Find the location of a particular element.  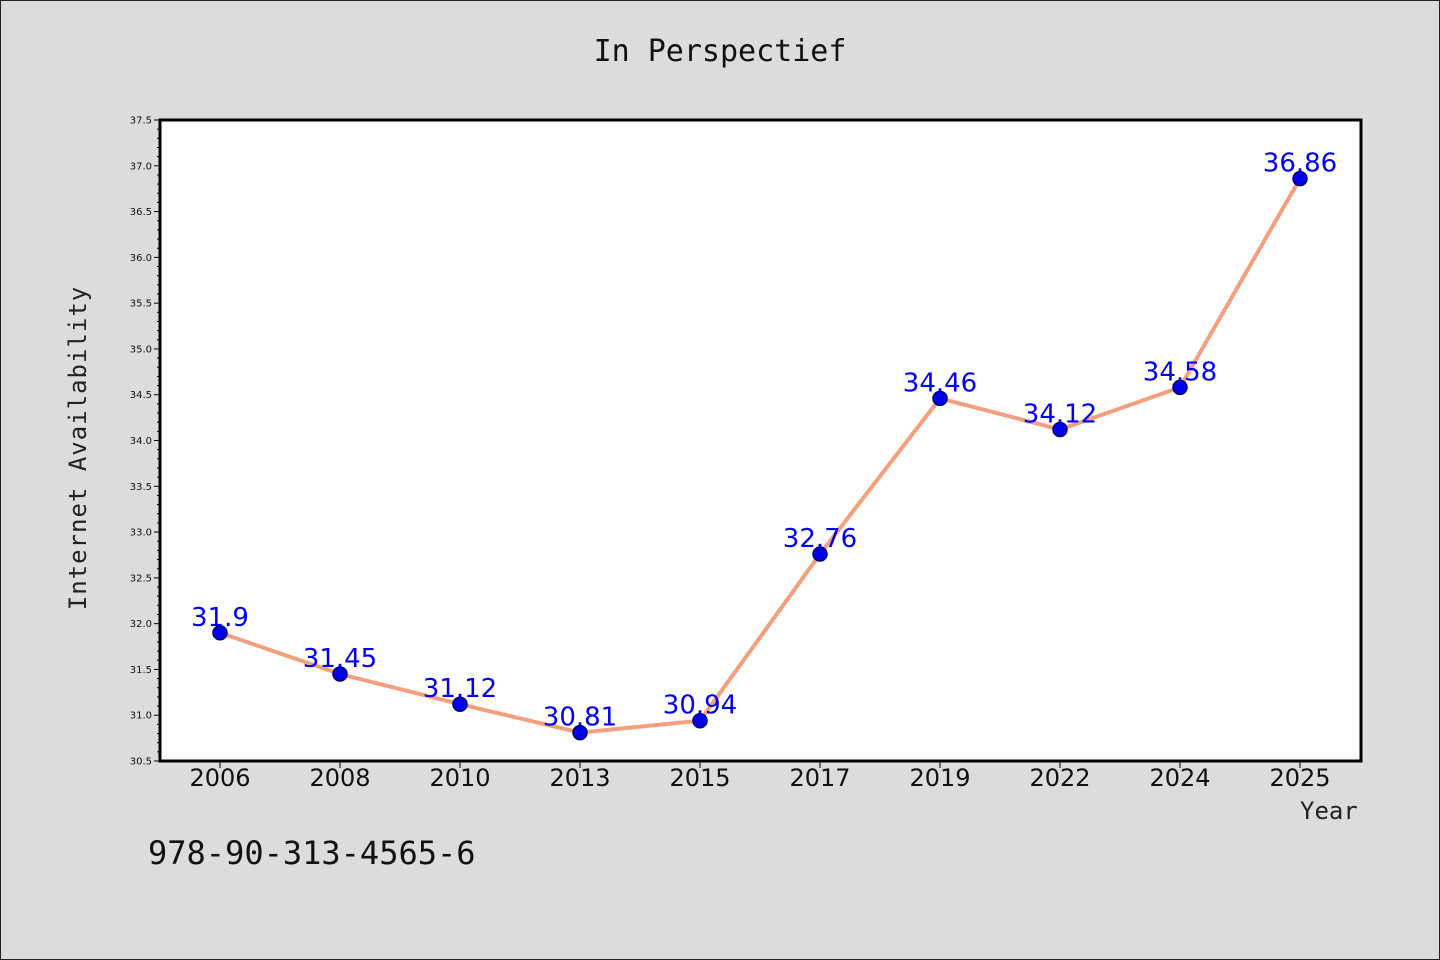

y-tick-label: 33.0 is located at coordinates (141, 533).